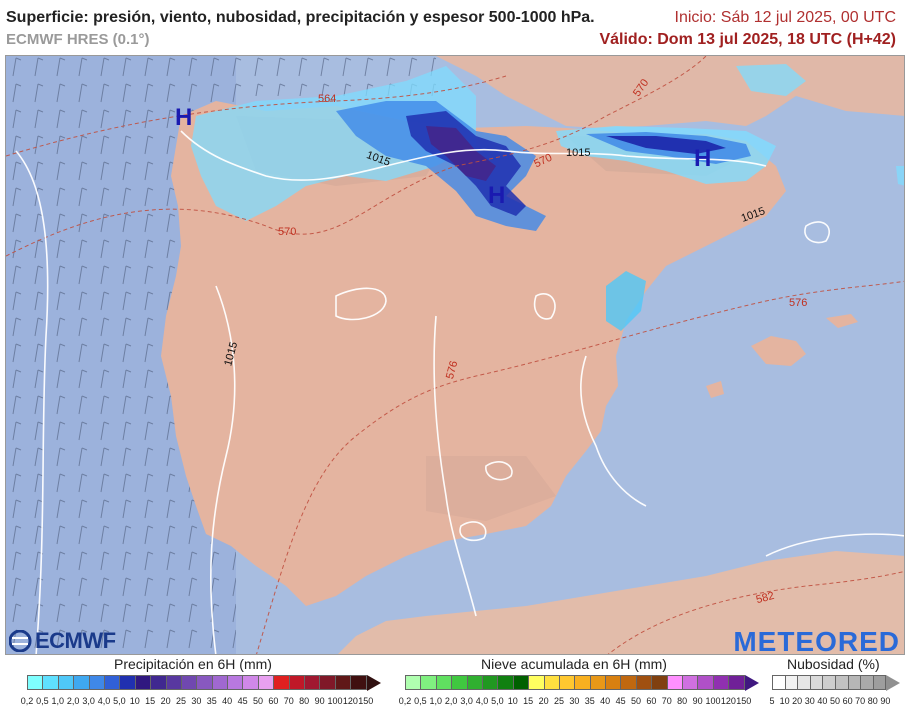 This screenshot has height=710, width=910. Describe the element at coordinates (697, 701) in the screenshot. I see `snow-legend-label: 90` at that location.